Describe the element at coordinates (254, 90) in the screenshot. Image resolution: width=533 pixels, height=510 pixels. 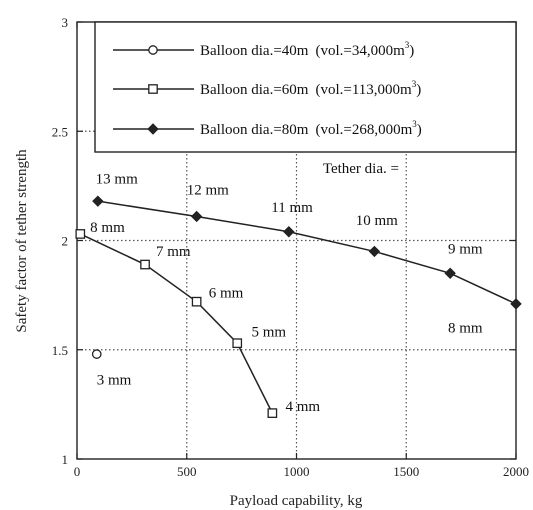
I see `legend-series-name: Balloon dia.=60m` at that location.